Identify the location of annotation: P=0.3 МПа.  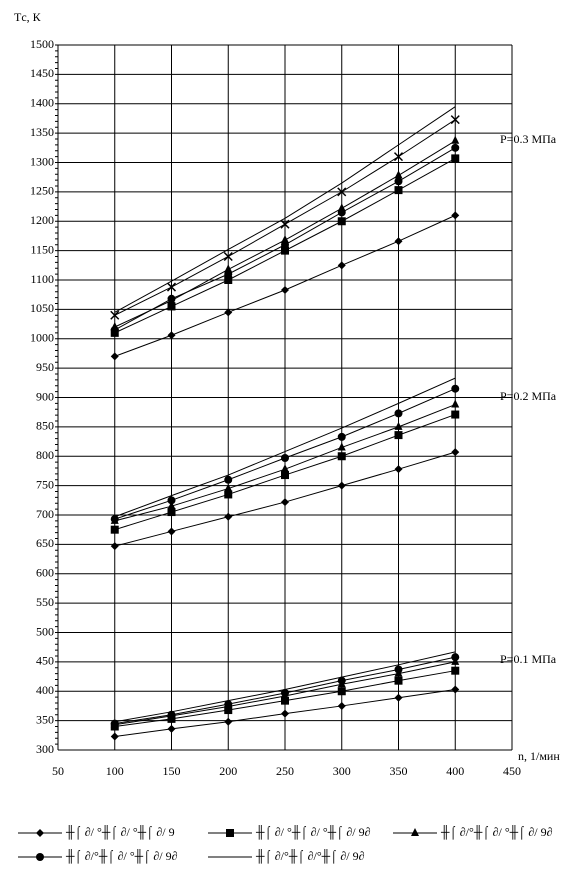
(528, 139).